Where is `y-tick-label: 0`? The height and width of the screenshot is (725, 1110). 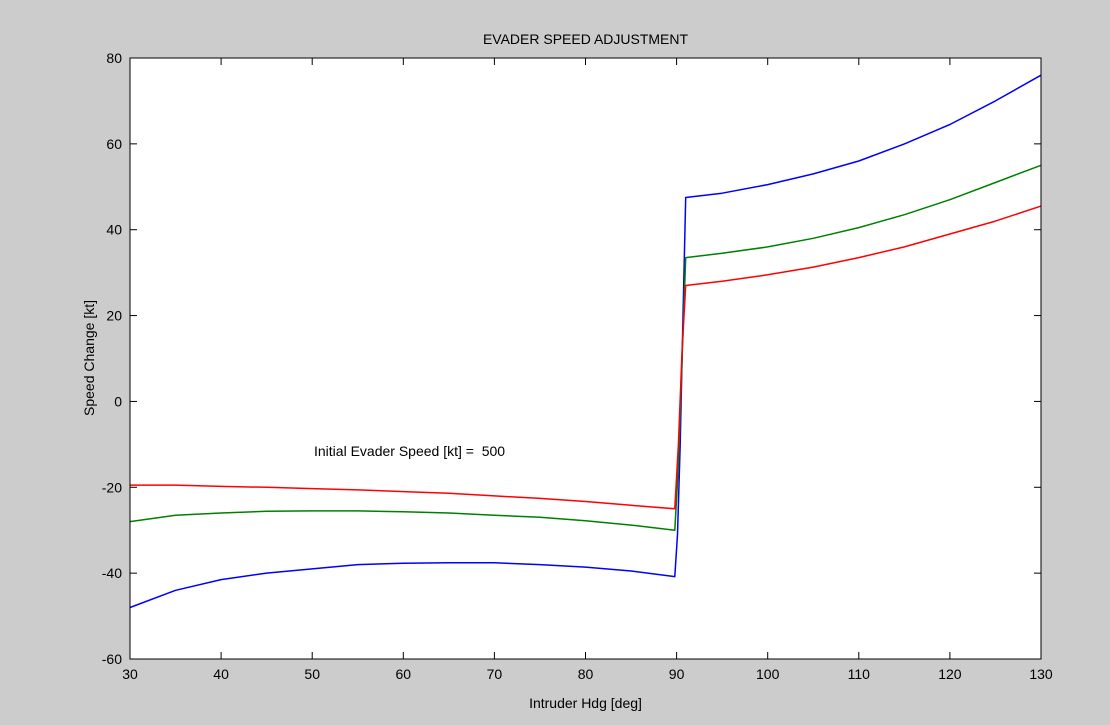 y-tick-label: 0 is located at coordinates (118, 401).